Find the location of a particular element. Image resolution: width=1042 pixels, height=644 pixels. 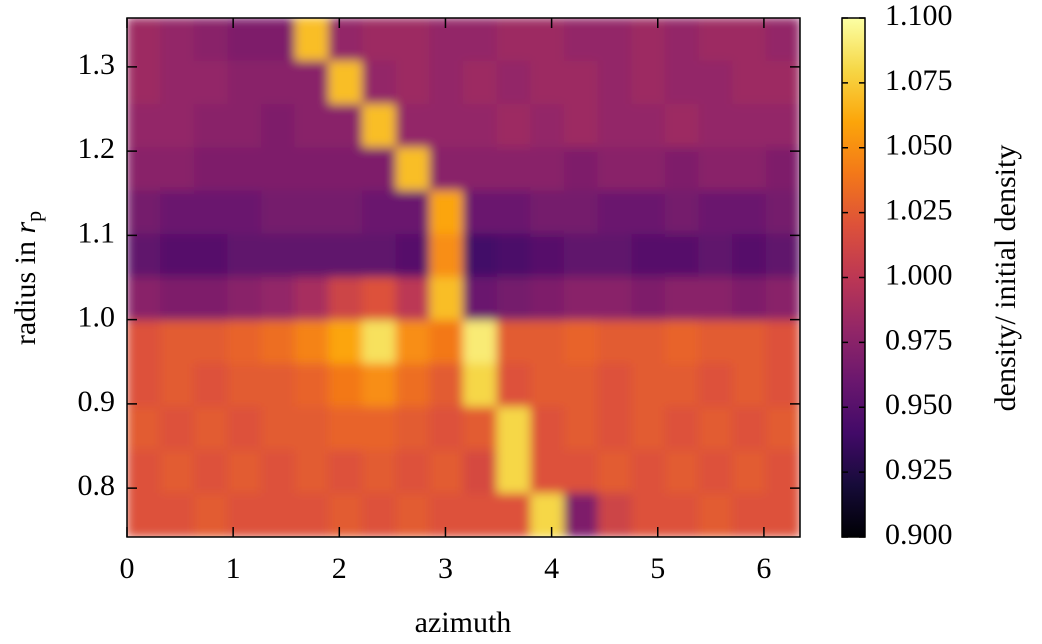

x-tick-label: 2 is located at coordinates (339, 568).